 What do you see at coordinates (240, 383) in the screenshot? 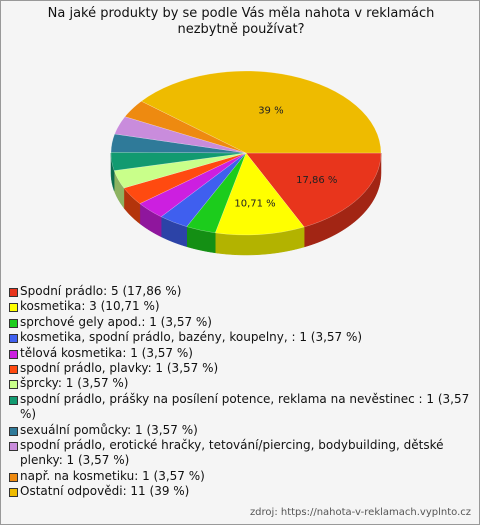
I see `legend-item: šprcky: 1 (3,57 %)` at bounding box center [240, 383].